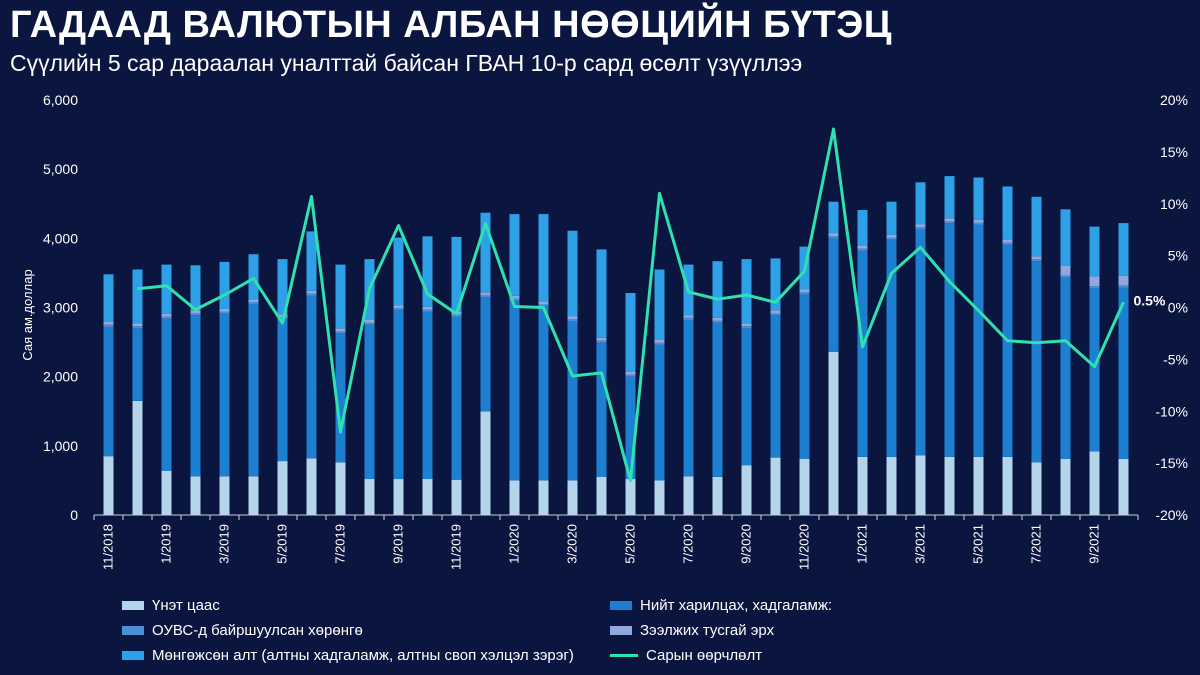  I want to click on y2-tick-label: -20%, so click(1171, 515).